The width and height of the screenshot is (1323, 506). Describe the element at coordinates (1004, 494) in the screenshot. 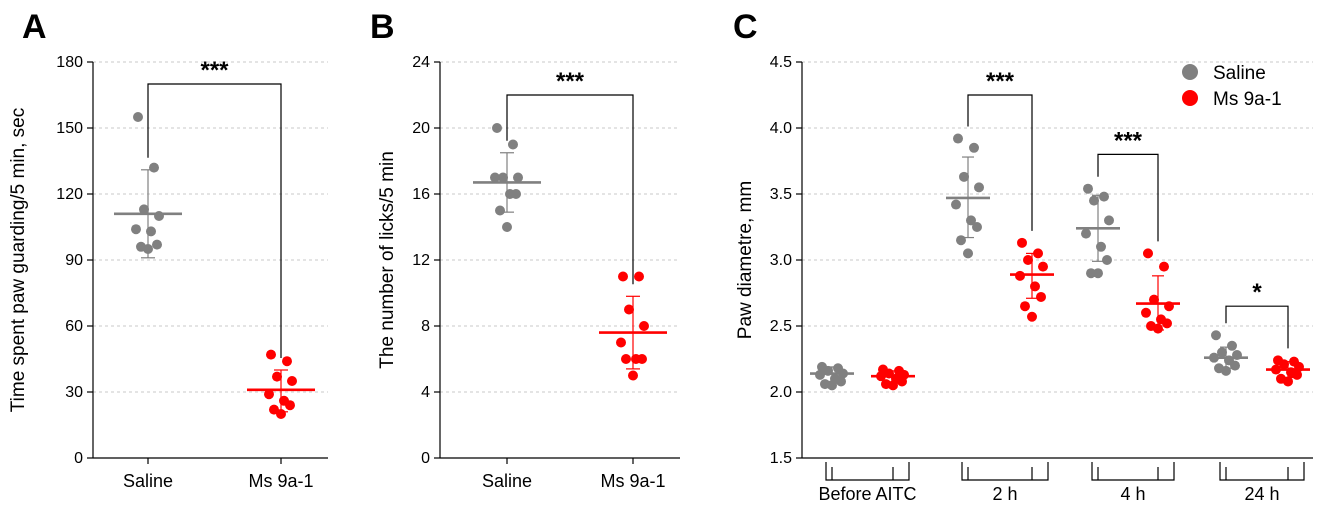

I see `x-tick-label: 2 h` at that location.